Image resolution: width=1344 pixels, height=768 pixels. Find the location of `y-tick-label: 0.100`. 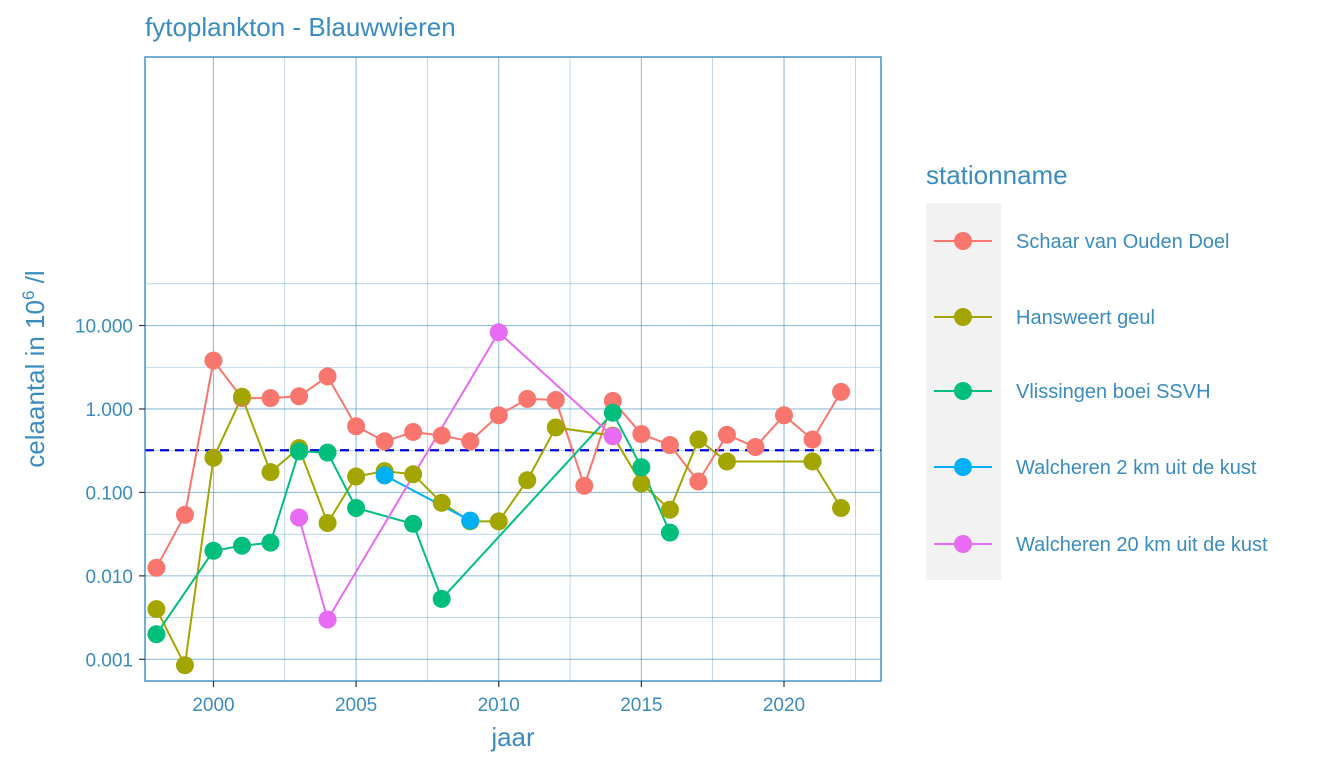

y-tick-label: 0.100 is located at coordinates (109, 493).